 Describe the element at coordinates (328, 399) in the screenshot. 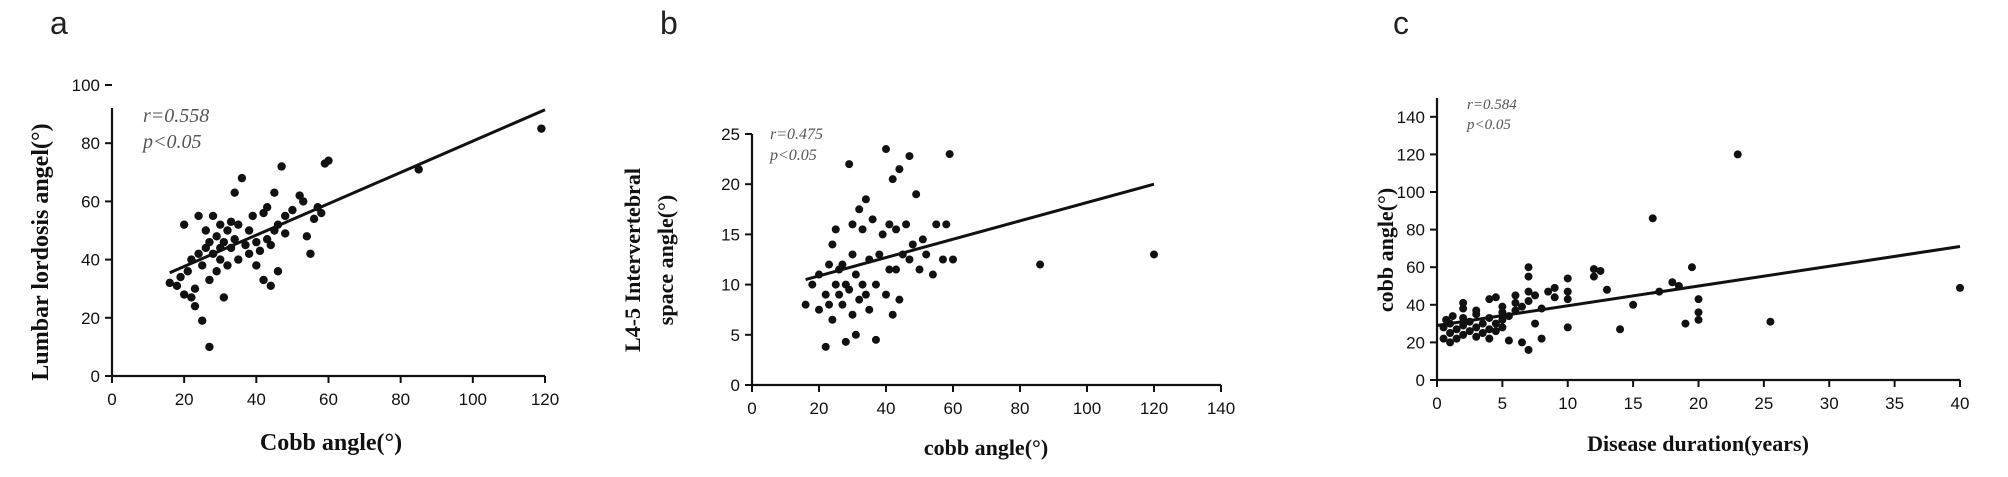

I see `x-tick-label: 60` at that location.